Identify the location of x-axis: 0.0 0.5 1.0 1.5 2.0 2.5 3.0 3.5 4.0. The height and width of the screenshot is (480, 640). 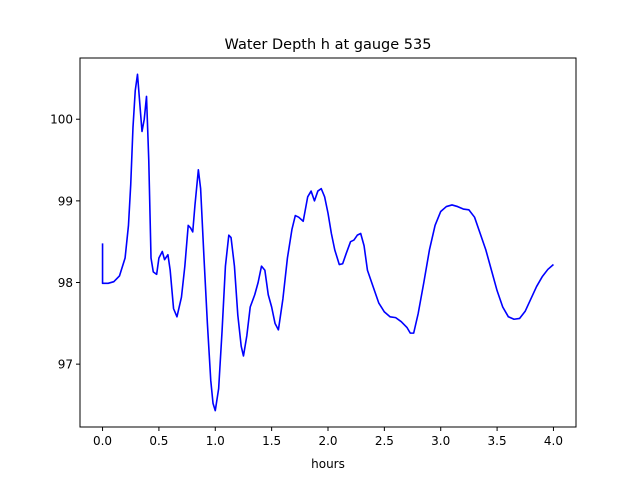
(328, 437).